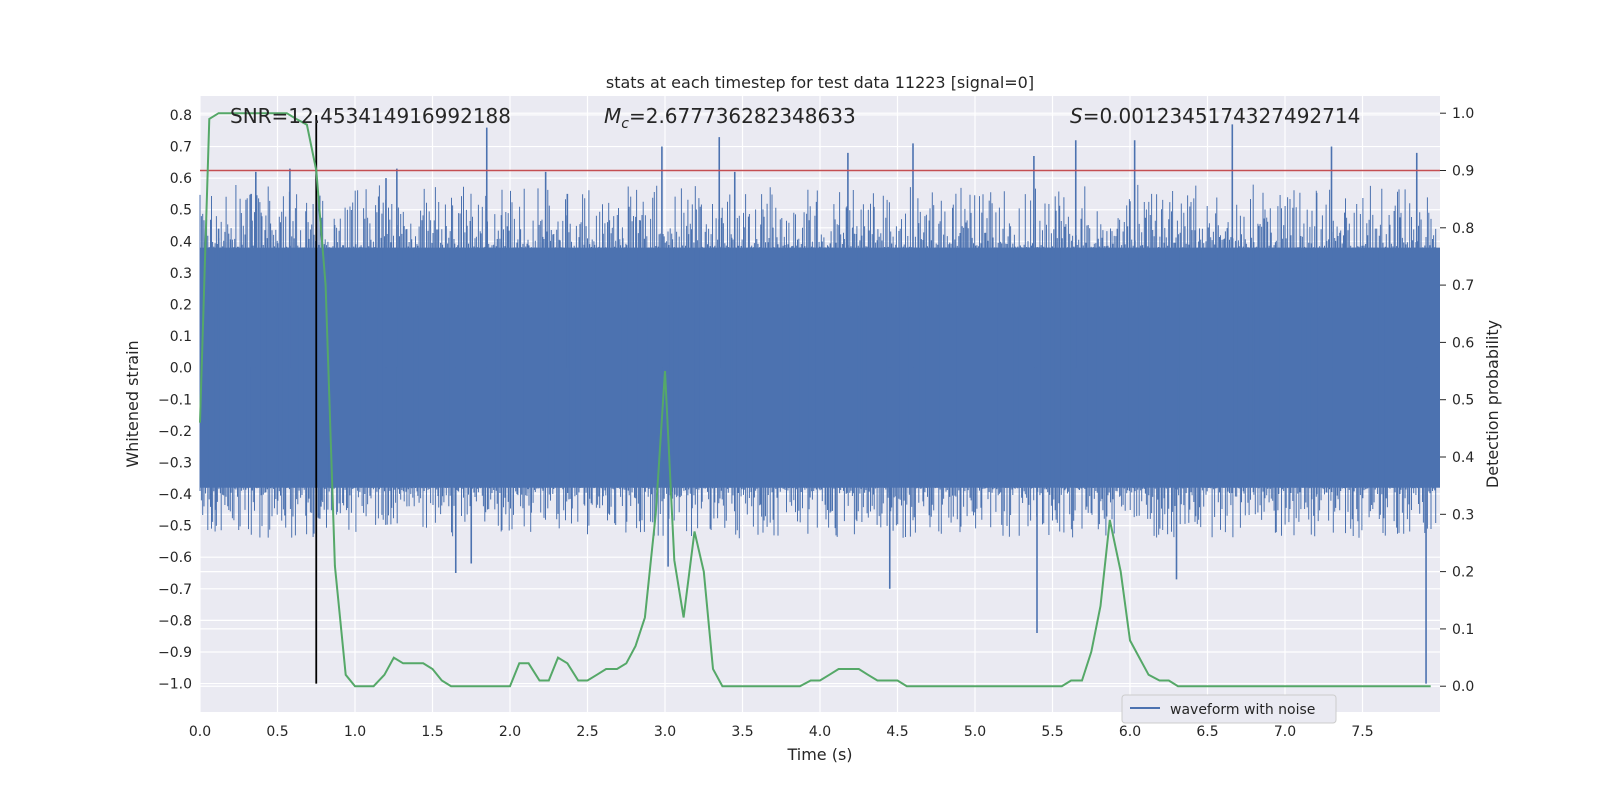  Describe the element at coordinates (1362, 732) in the screenshot. I see `x-tick-label: 7.5` at that location.